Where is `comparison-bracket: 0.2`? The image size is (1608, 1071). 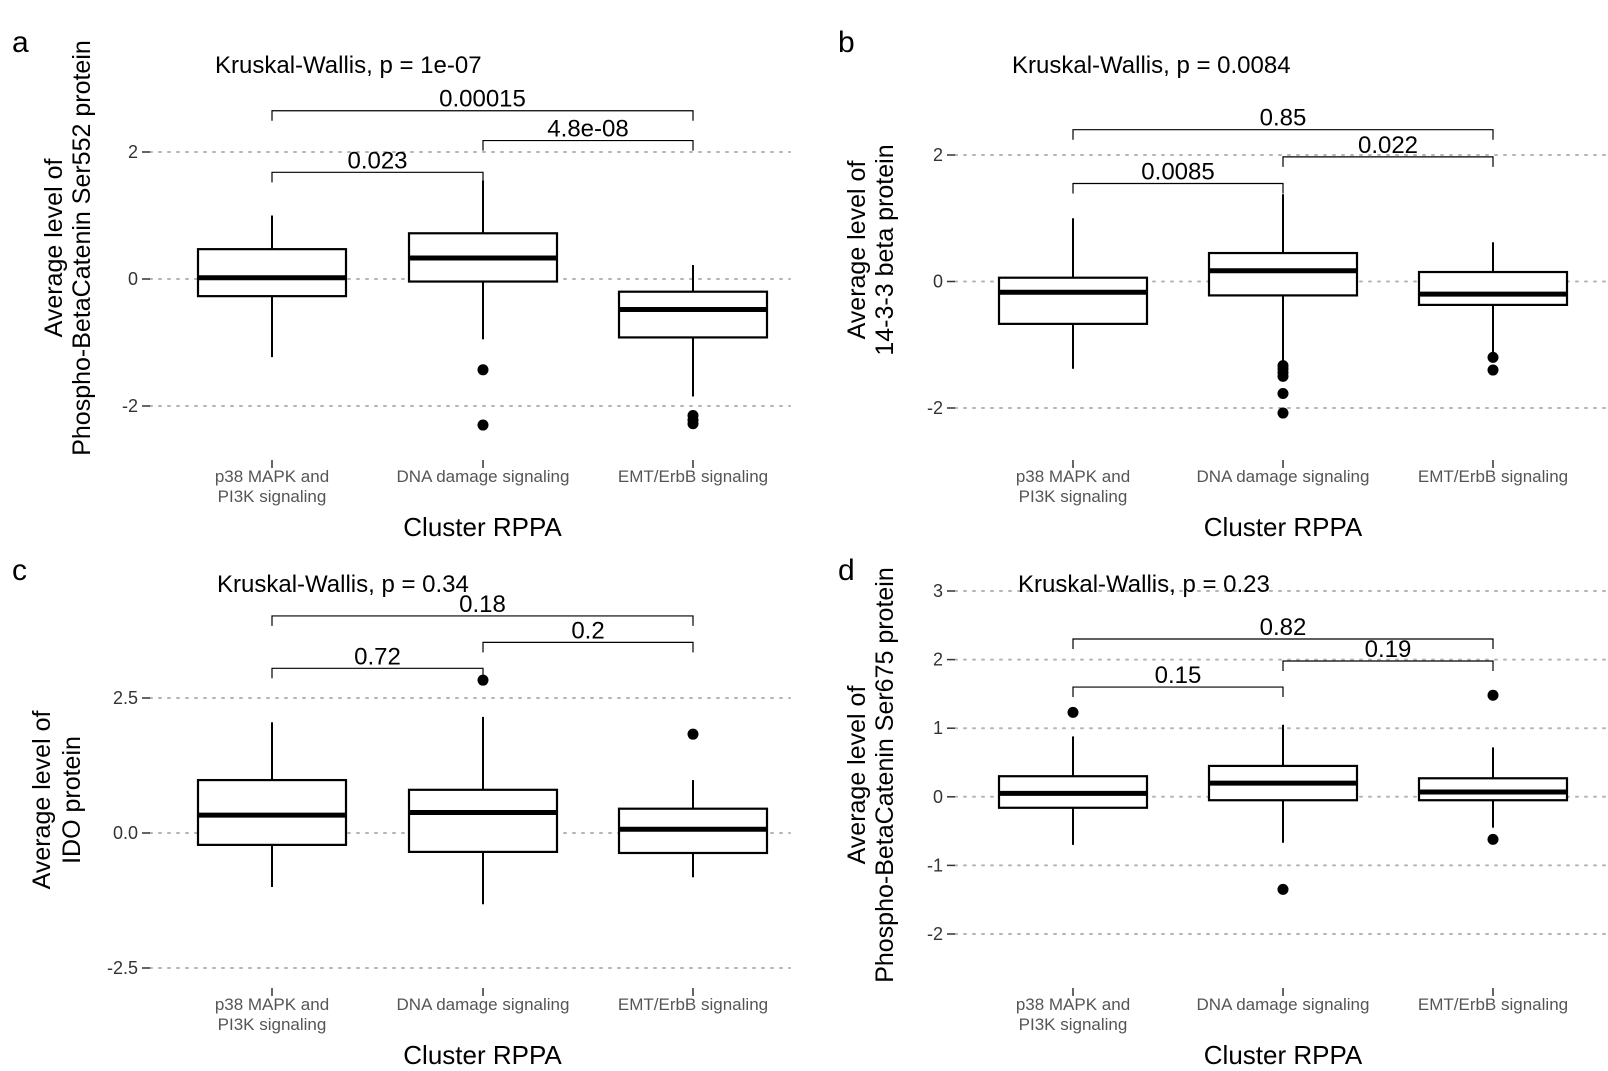
comparison-bracket: 0.2 is located at coordinates (588, 635).